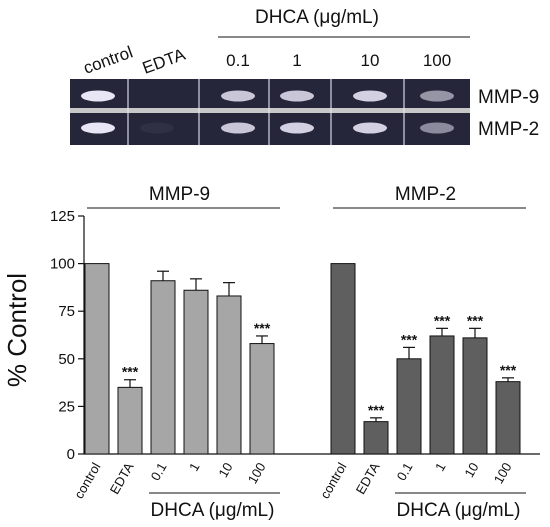  Describe the element at coordinates (66, 359) in the screenshot. I see `y-tick-label: 50` at that location.